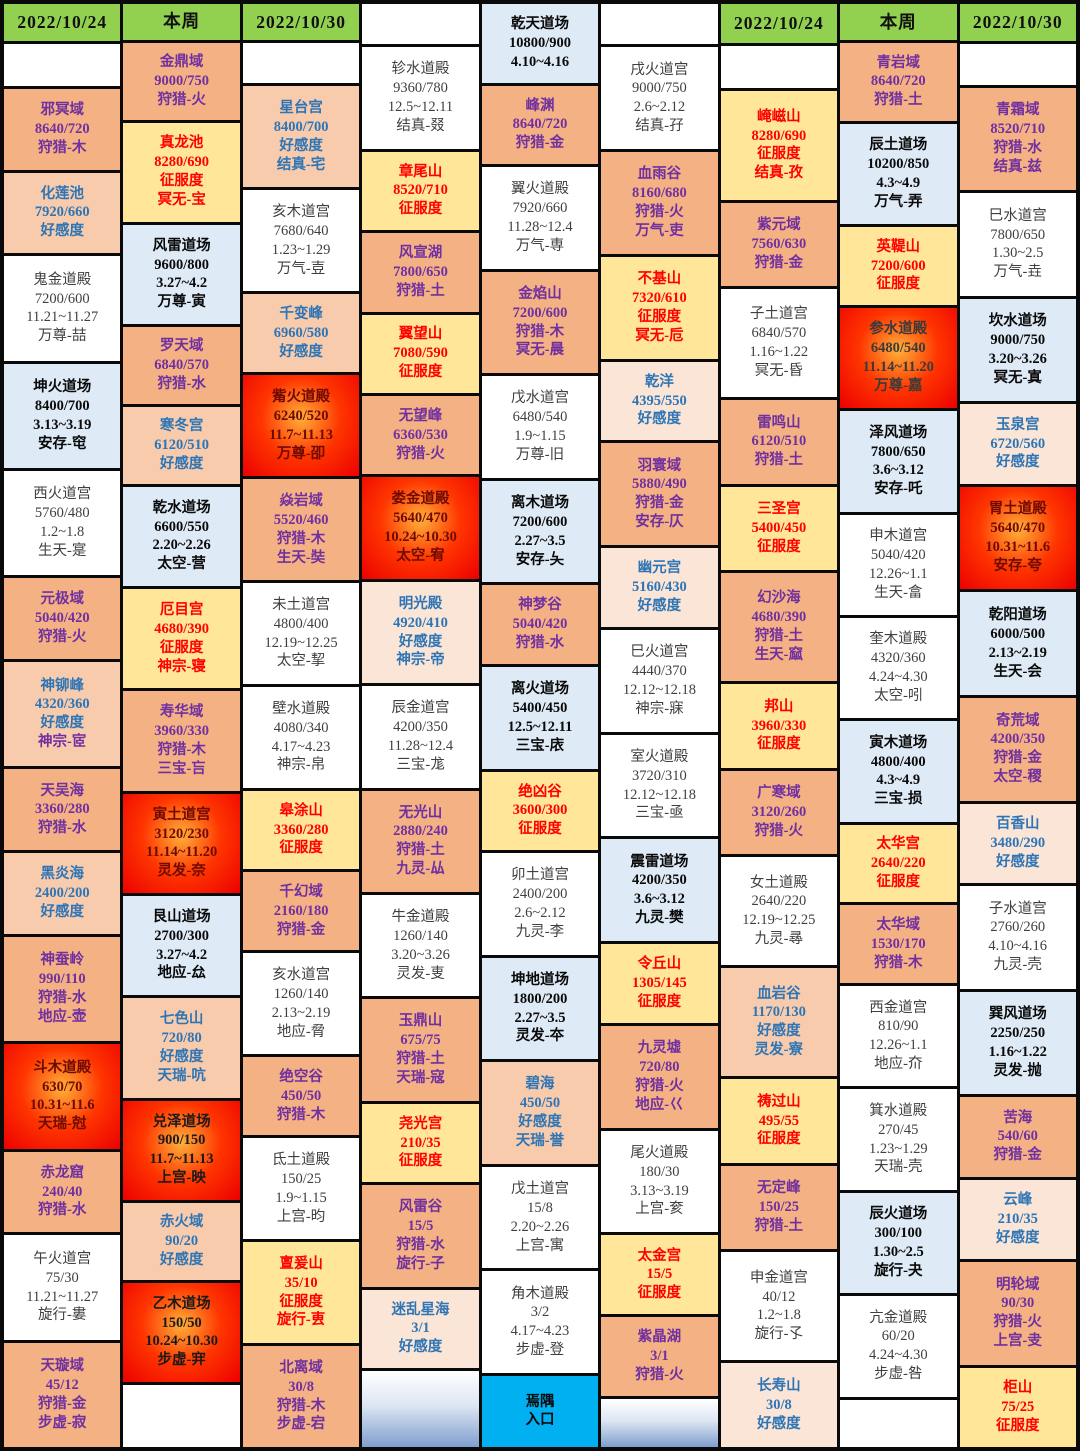 This screenshot has height=1451, width=1080. What do you see at coordinates (301, 1076) in the screenshot?
I see `cell-text-line: 绝空谷` at bounding box center [301, 1076].